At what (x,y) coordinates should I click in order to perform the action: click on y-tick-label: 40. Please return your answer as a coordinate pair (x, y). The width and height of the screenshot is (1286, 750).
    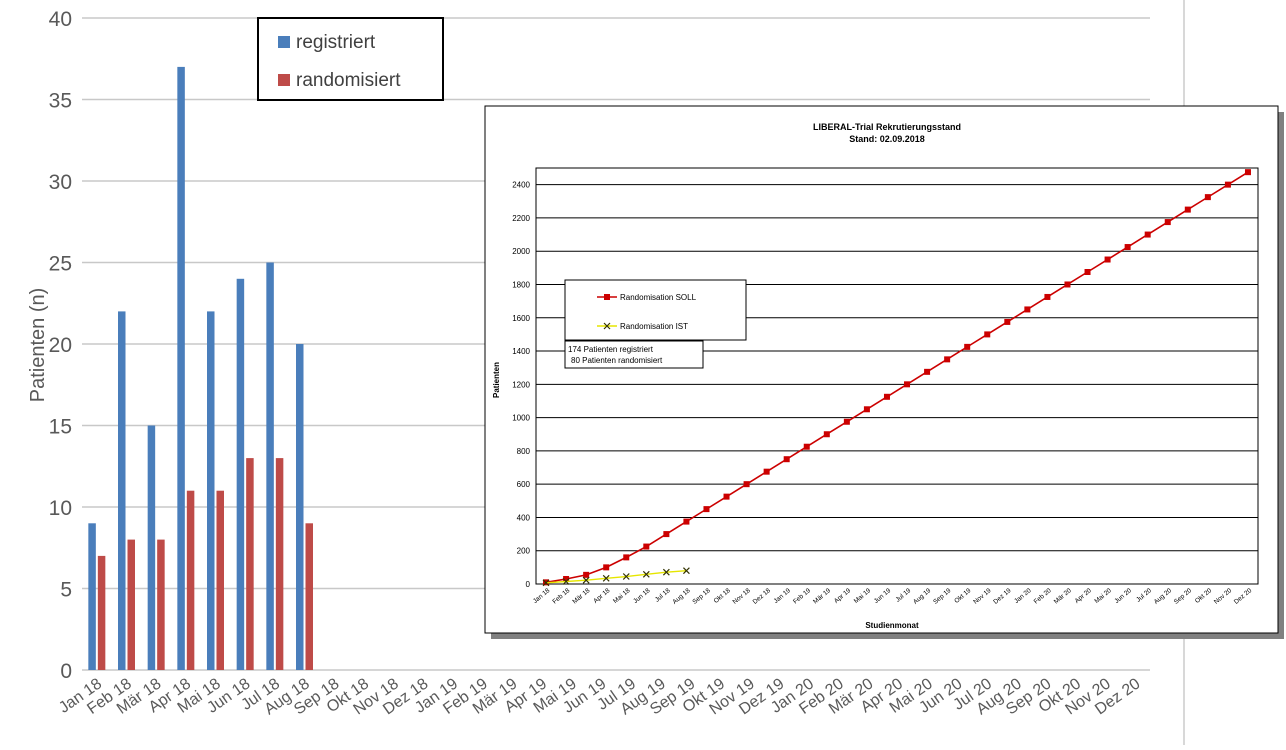
    Looking at the image, I should click on (60, 19).